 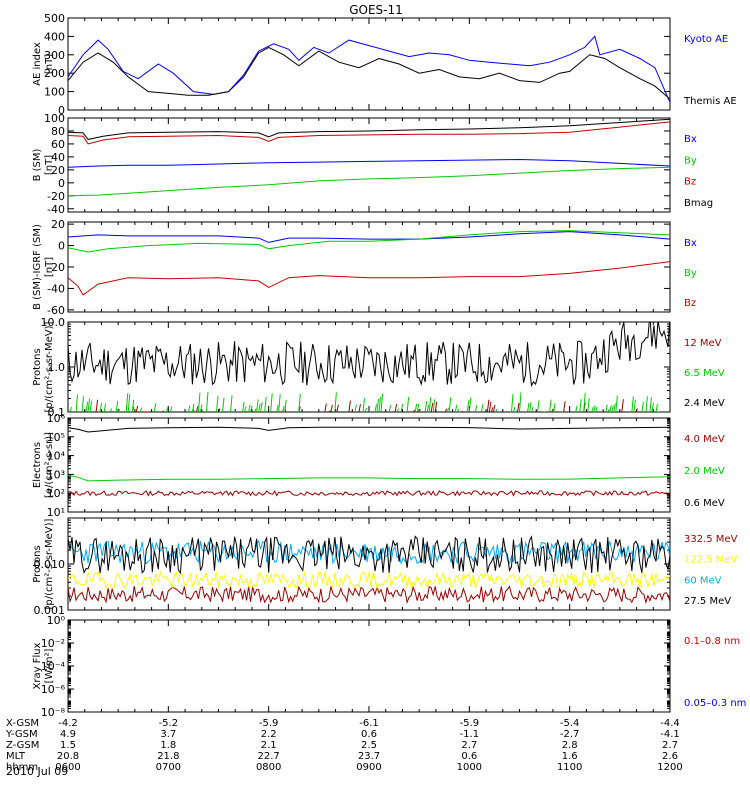 What do you see at coordinates (54, 92) in the screenshot?
I see `y-tick-label: 100` at bounding box center [54, 92].